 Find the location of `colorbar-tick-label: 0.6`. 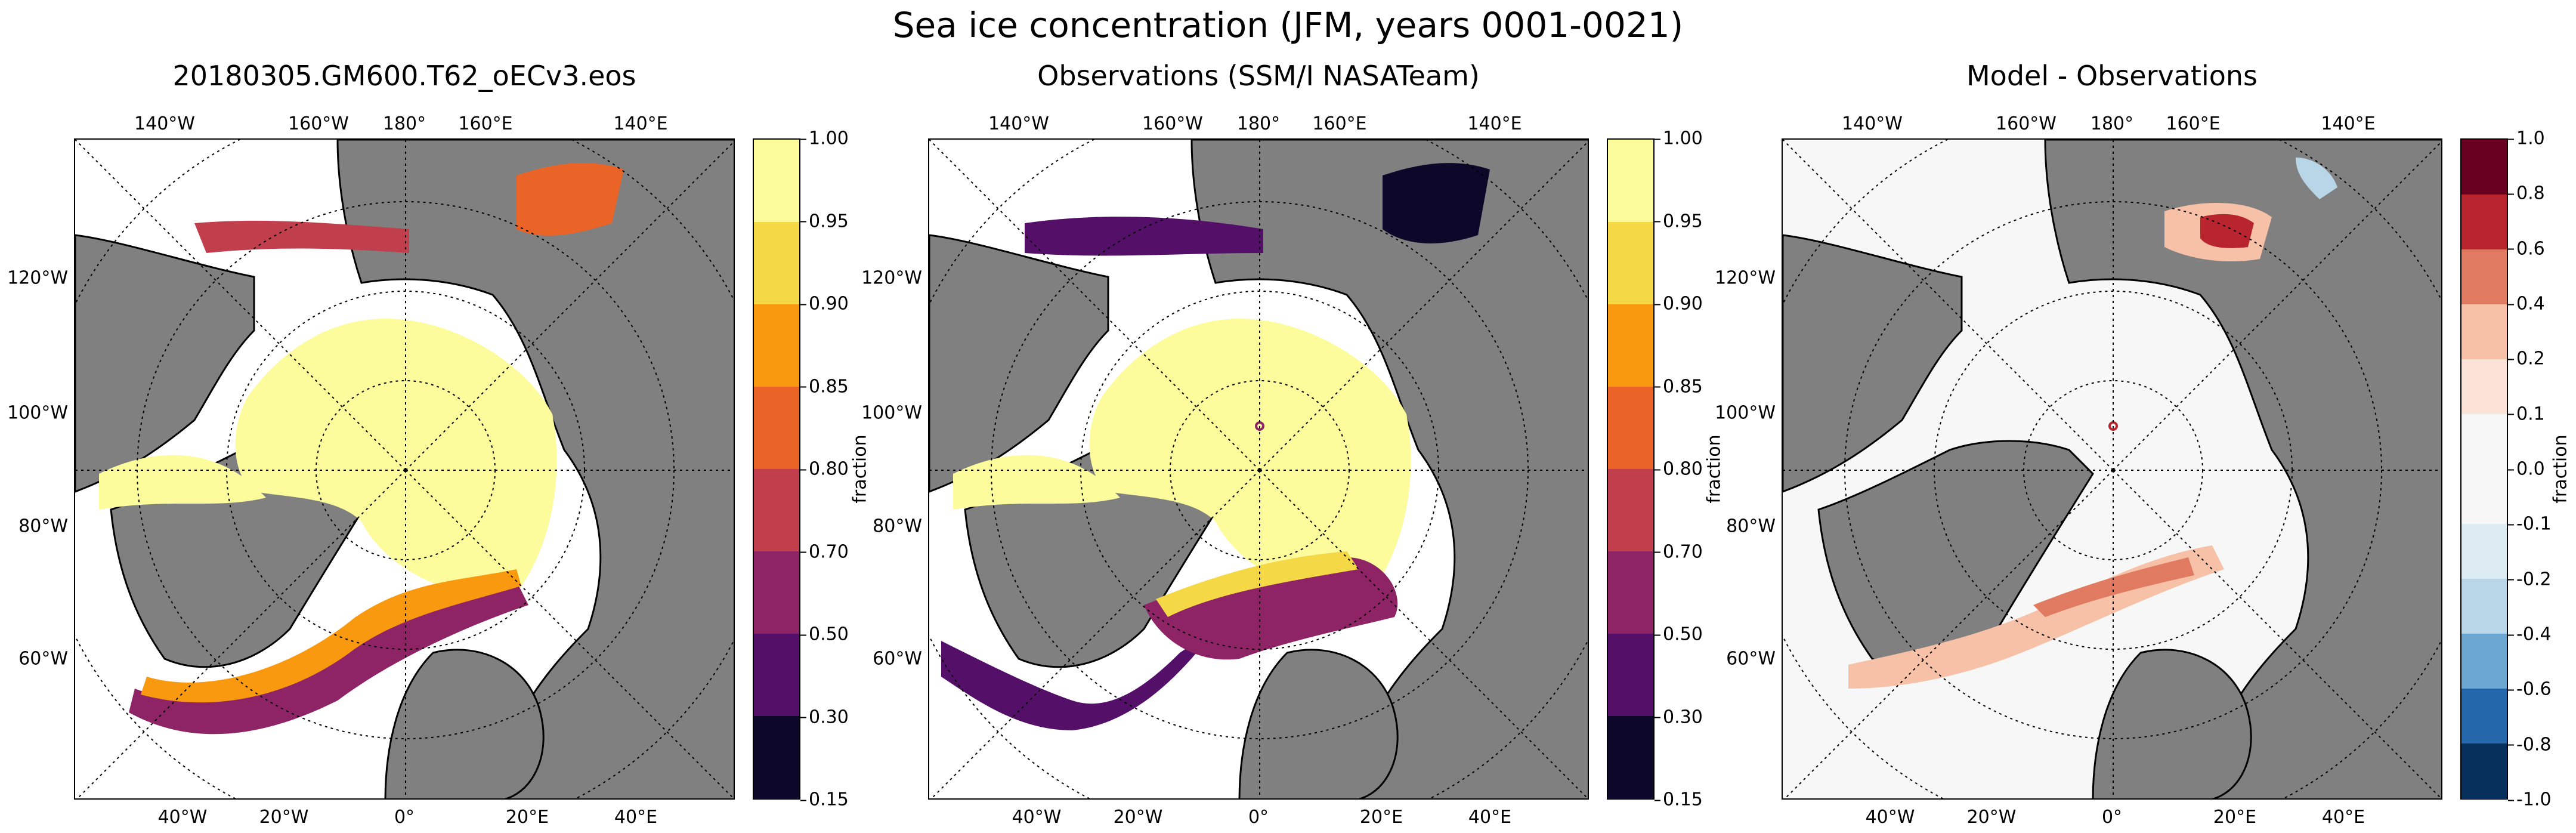

colorbar-tick-label: 0.6 is located at coordinates (2526, 249).